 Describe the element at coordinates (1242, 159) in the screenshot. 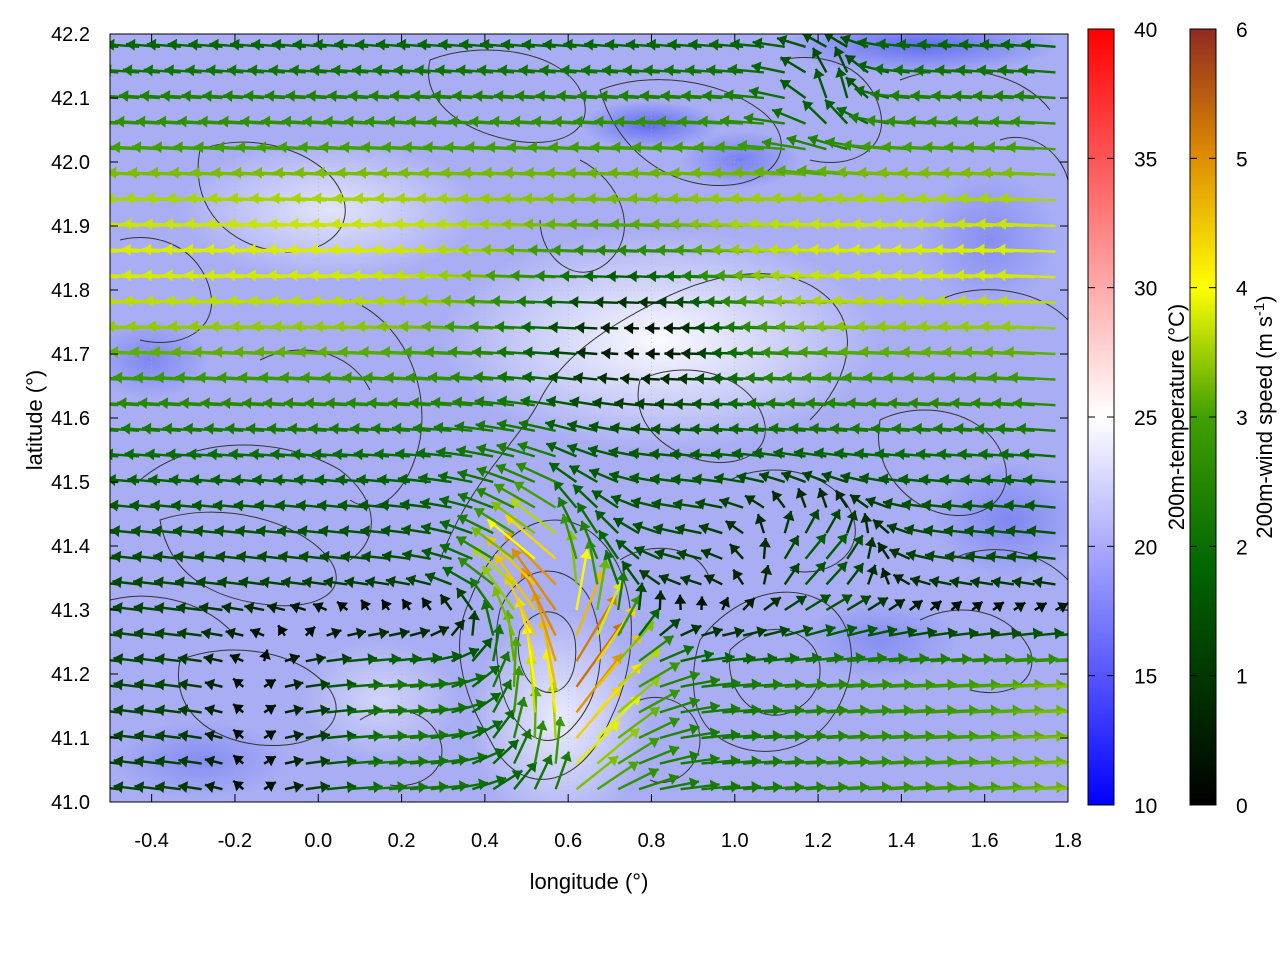

I see `colorbar-tick-label: 5` at that location.